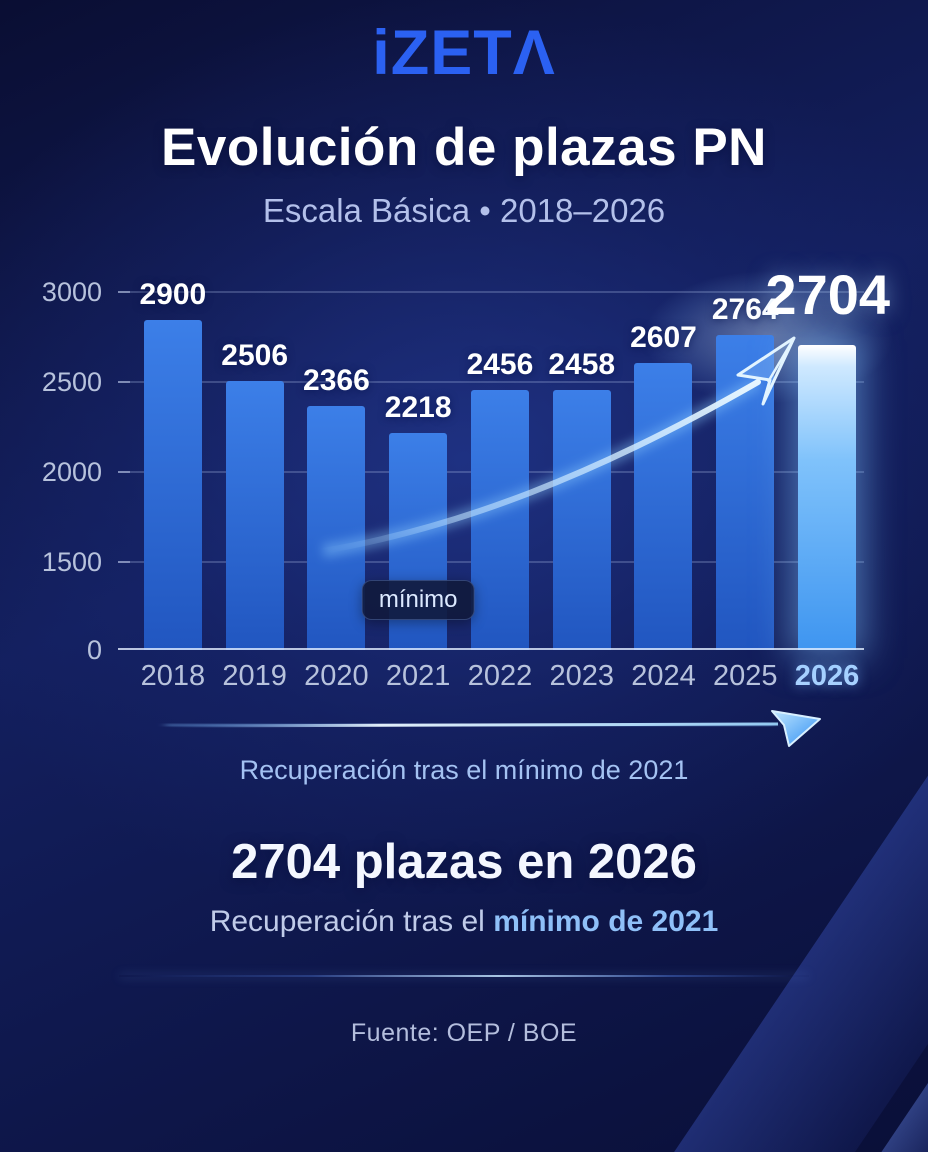 This screenshot has height=1152, width=928. What do you see at coordinates (745, 309) in the screenshot?
I see `bar-value-2025: 2764` at bounding box center [745, 309].